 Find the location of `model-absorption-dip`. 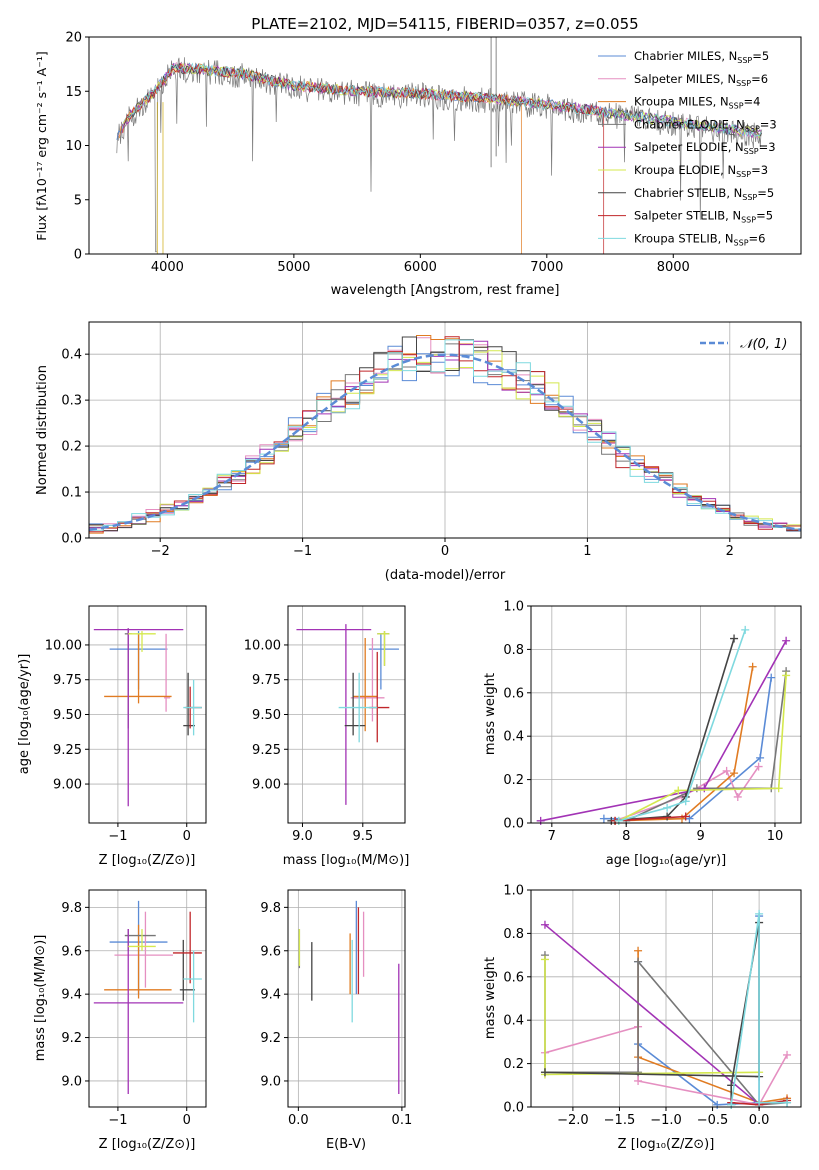

model-absorption-dip is located at coordinates (160, 178).